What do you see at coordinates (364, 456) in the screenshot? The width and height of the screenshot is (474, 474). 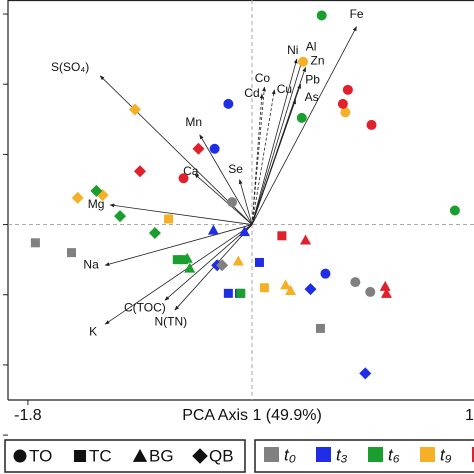 I see `time-legend-box` at bounding box center [364, 456].